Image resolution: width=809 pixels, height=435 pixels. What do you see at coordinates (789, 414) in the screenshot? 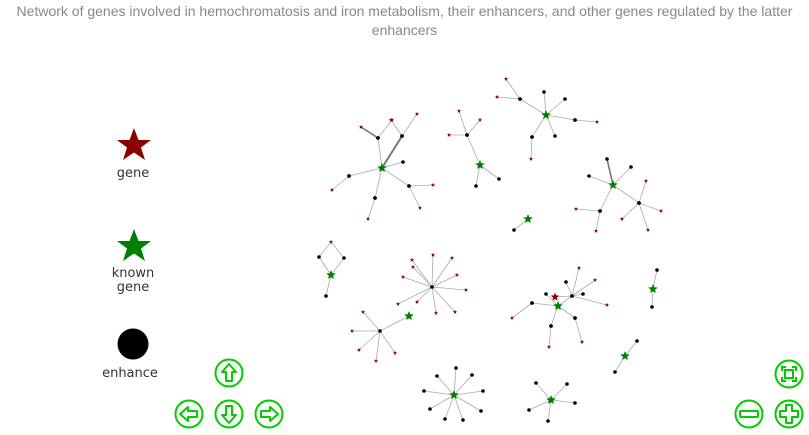
I see `zoom-in-button` at bounding box center [789, 414].